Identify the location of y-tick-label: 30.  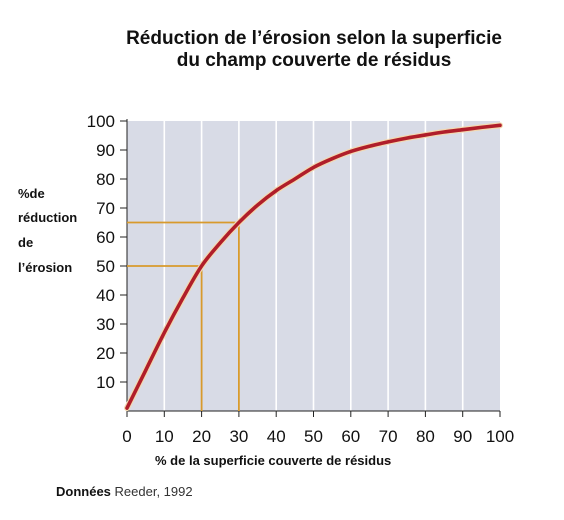
(105, 324).